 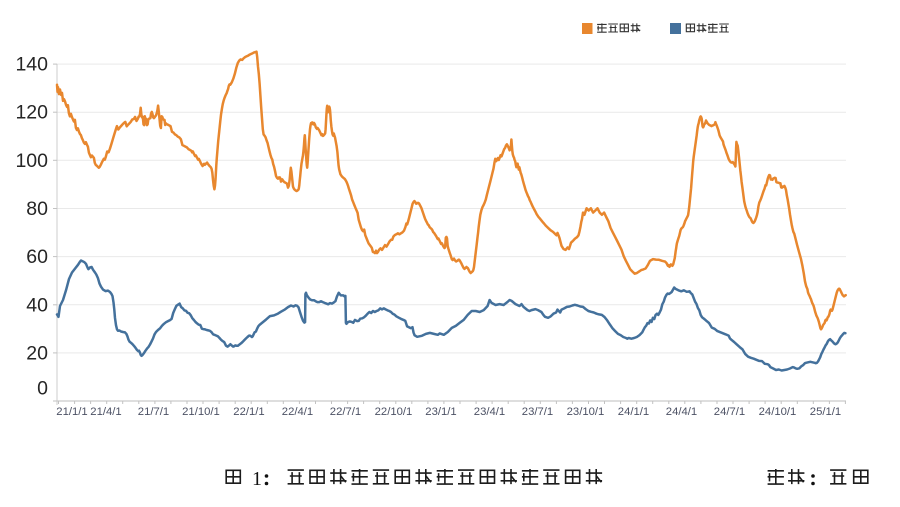 I want to click on svg-text: 120, so click(x=31, y=113).